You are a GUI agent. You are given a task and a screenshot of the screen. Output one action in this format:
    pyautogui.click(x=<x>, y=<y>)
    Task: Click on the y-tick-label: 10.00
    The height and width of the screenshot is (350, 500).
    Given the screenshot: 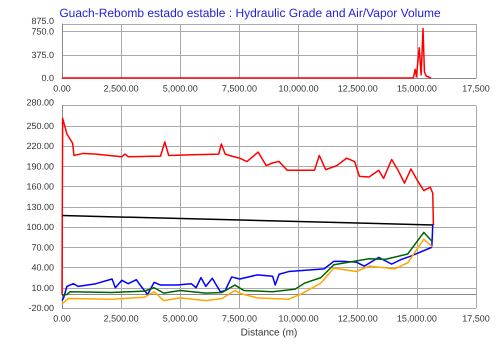 What is the action you would take?
    pyautogui.click(x=42, y=287)
    